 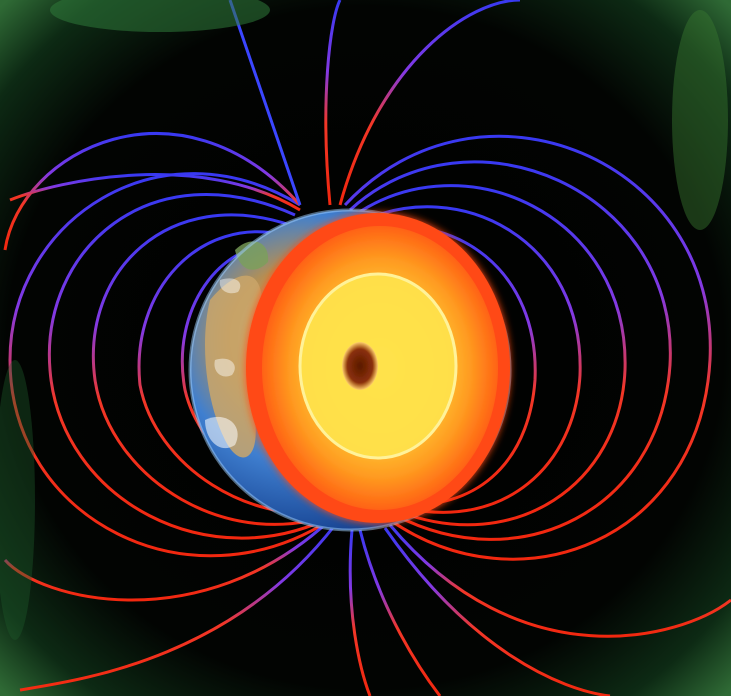 I want to click on foliage-top, so click(x=160, y=16).